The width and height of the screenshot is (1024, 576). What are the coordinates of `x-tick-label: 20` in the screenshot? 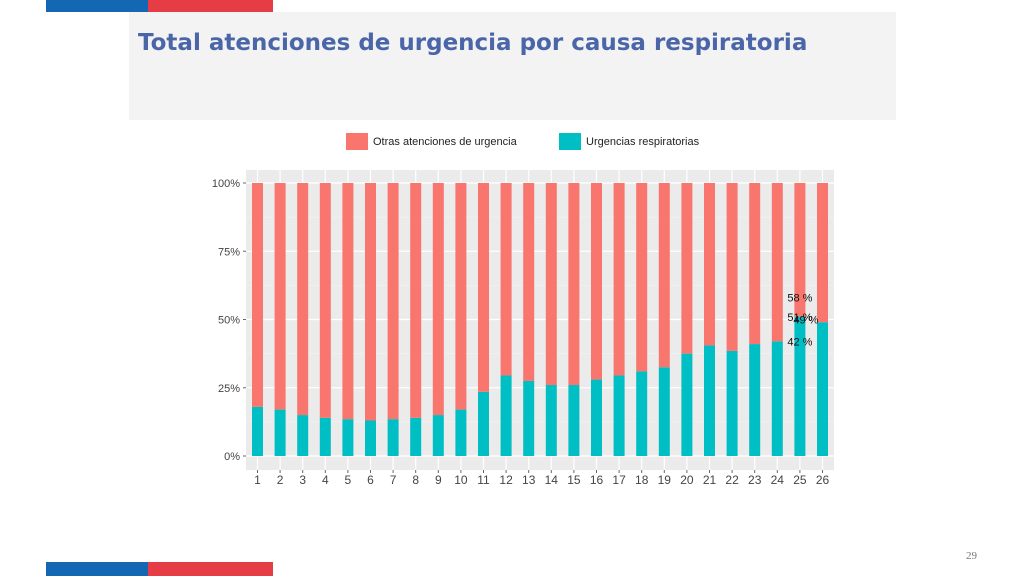 It's located at (687, 480).